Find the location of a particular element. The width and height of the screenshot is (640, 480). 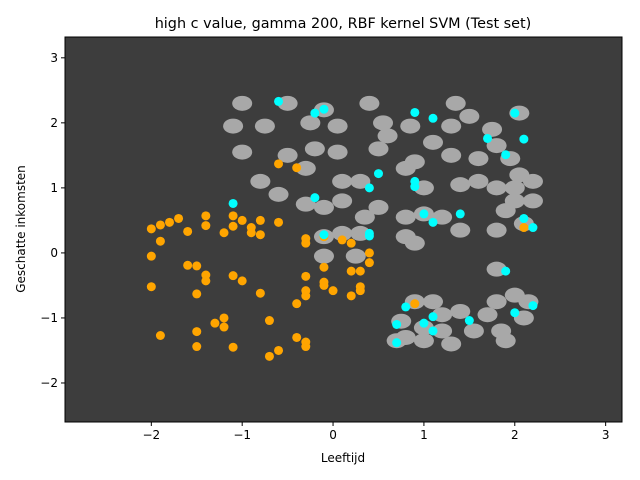

y-tick-label: 3 is located at coordinates (54, 58).